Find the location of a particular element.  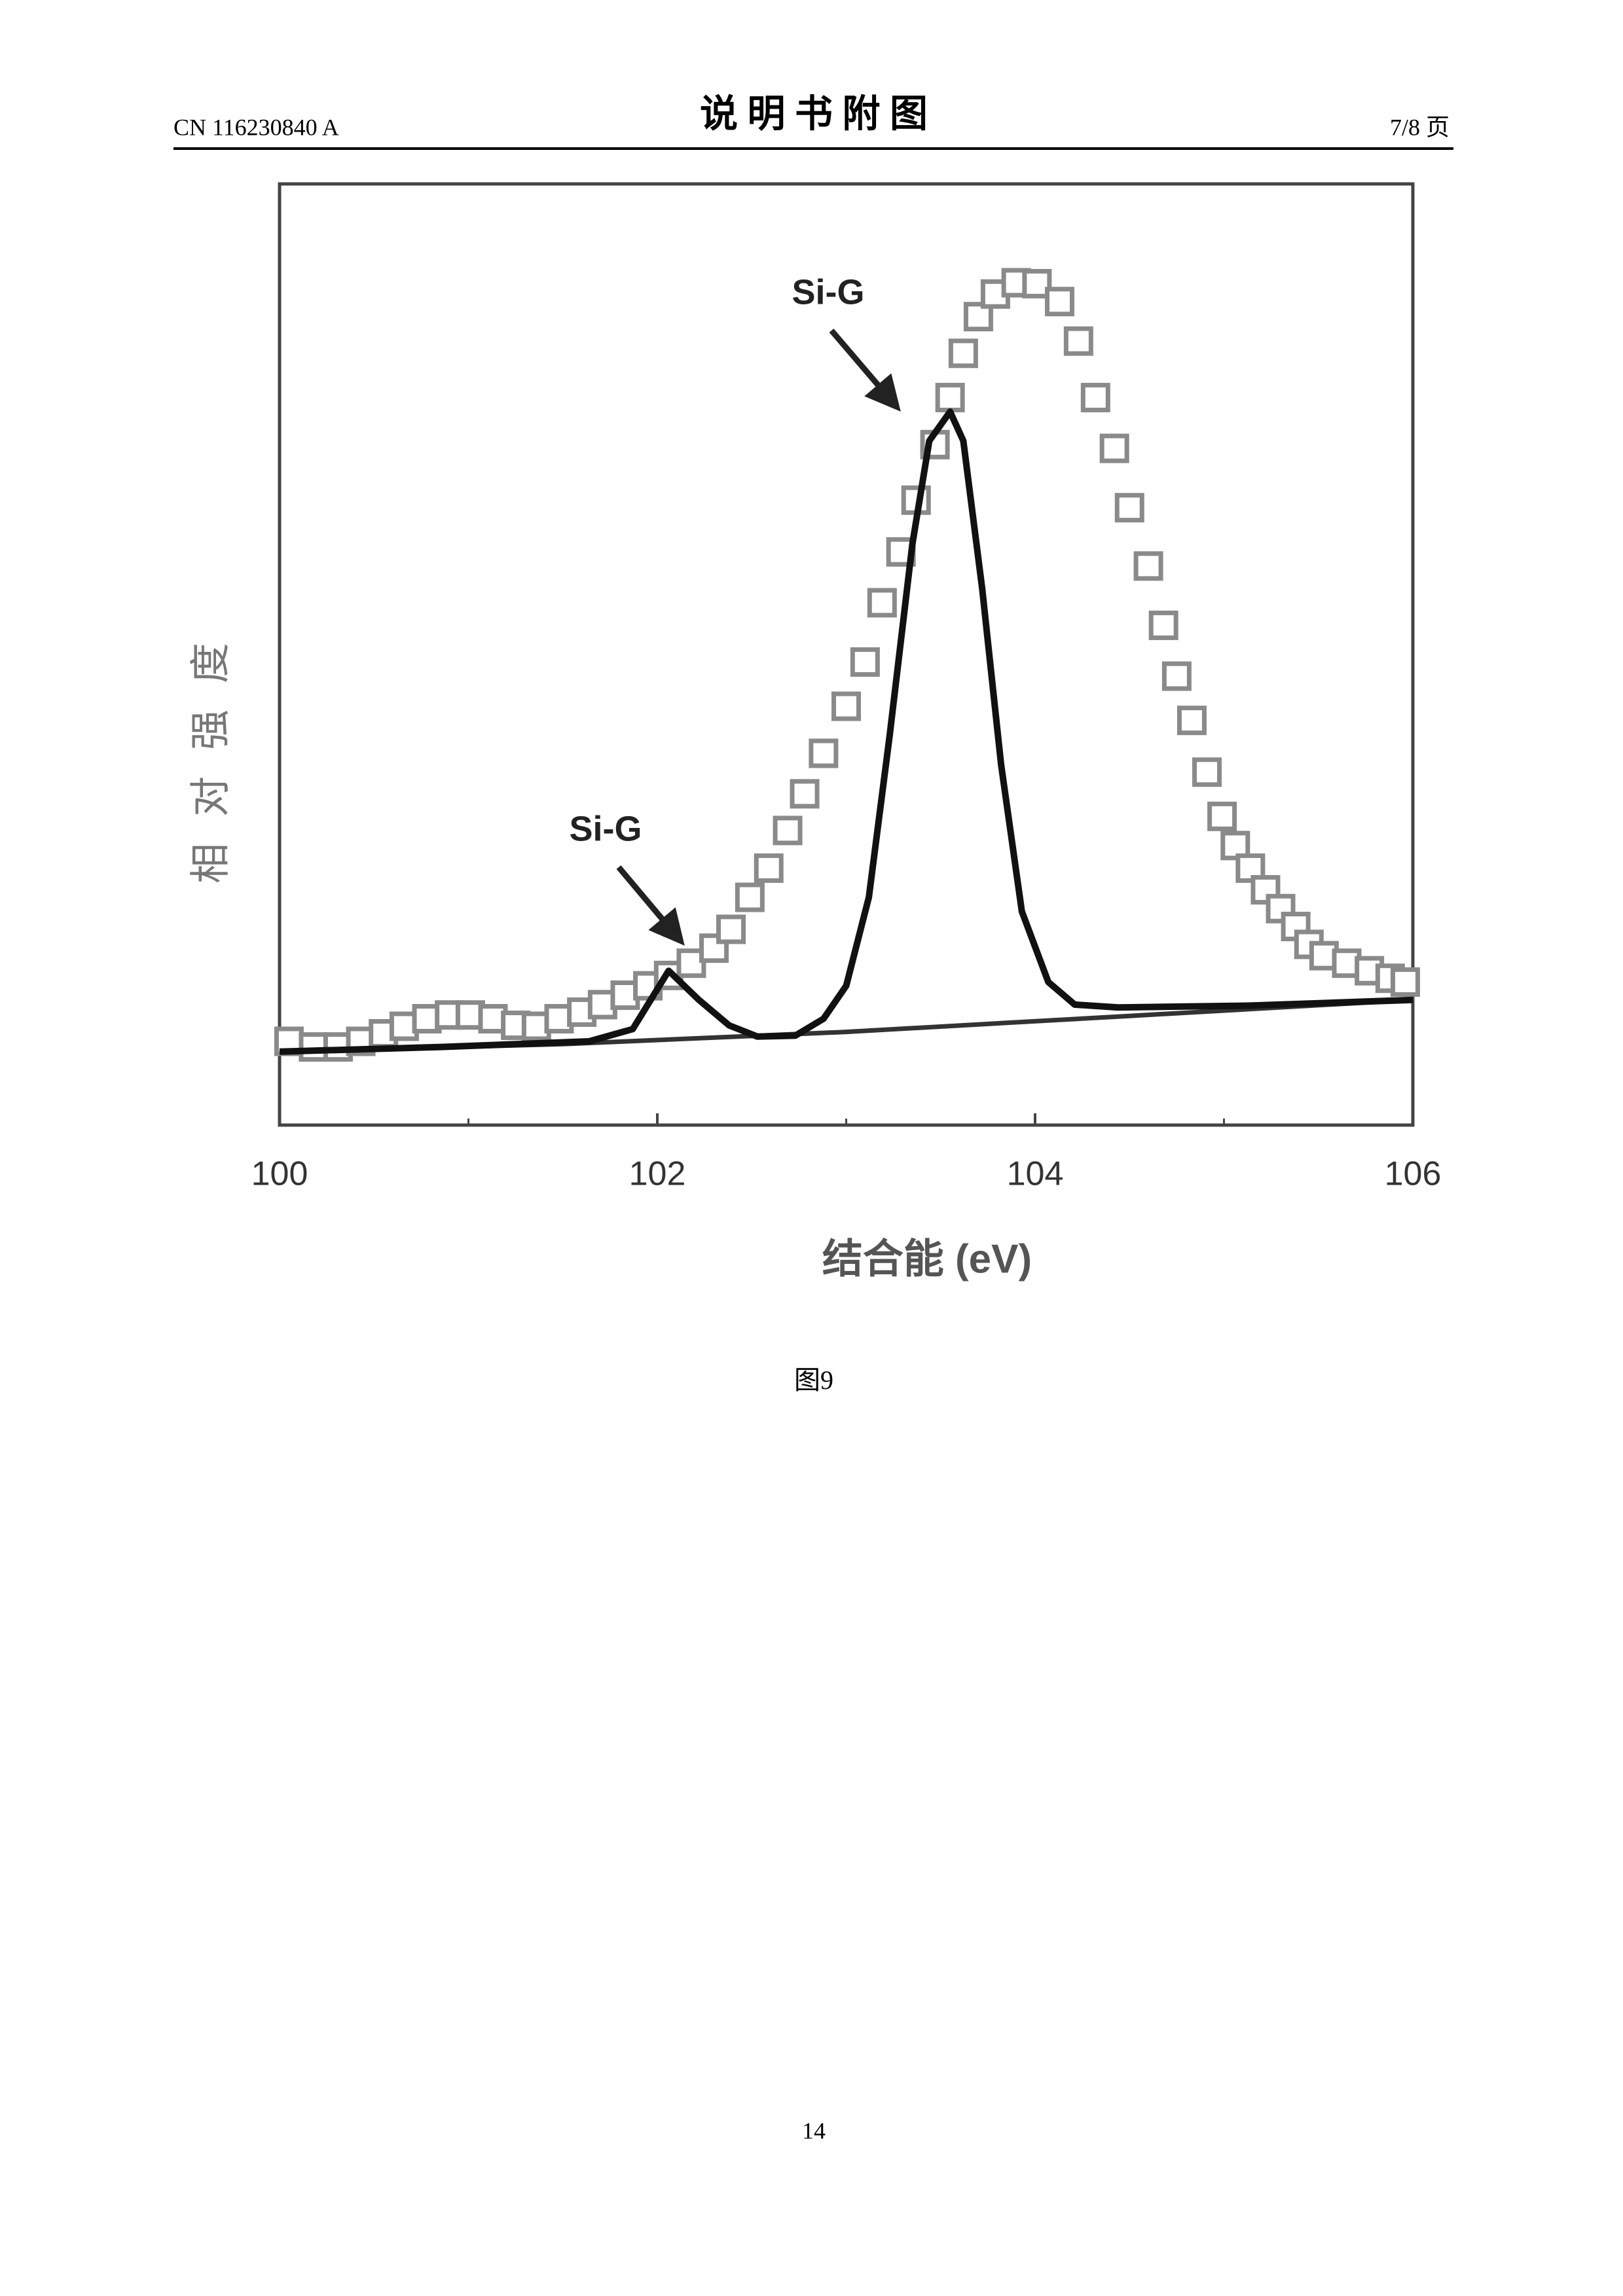

x-tick-label: 100 is located at coordinates (279, 1174).